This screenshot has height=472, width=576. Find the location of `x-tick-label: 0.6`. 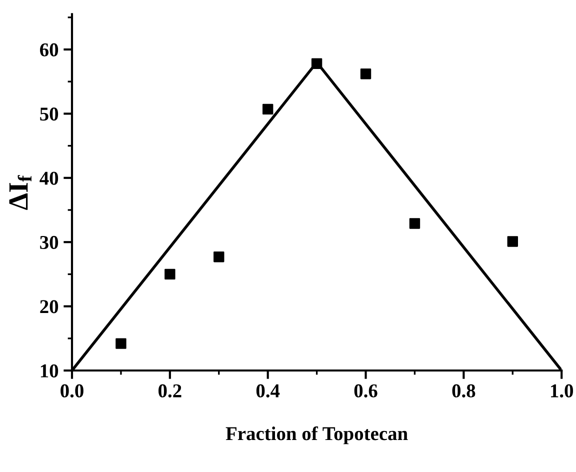

x-tick-label: 0.6 is located at coordinates (366, 391).